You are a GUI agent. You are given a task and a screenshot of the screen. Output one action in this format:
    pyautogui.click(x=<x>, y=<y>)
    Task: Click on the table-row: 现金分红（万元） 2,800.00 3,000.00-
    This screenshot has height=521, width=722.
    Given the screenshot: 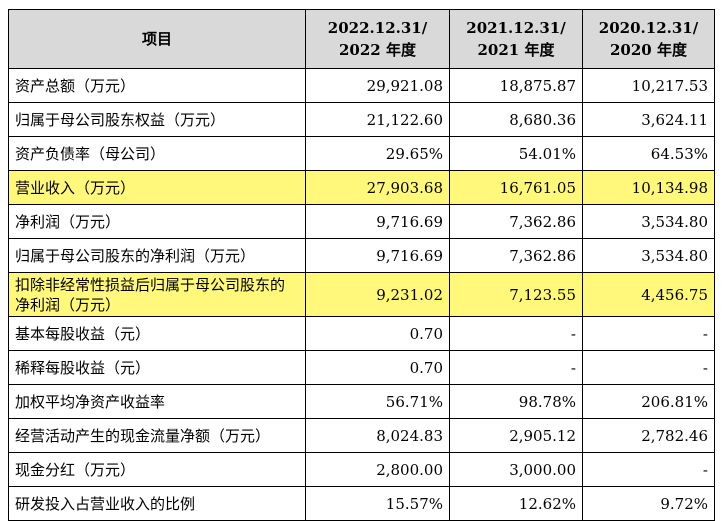 What is the action you would take?
    pyautogui.click(x=361, y=469)
    